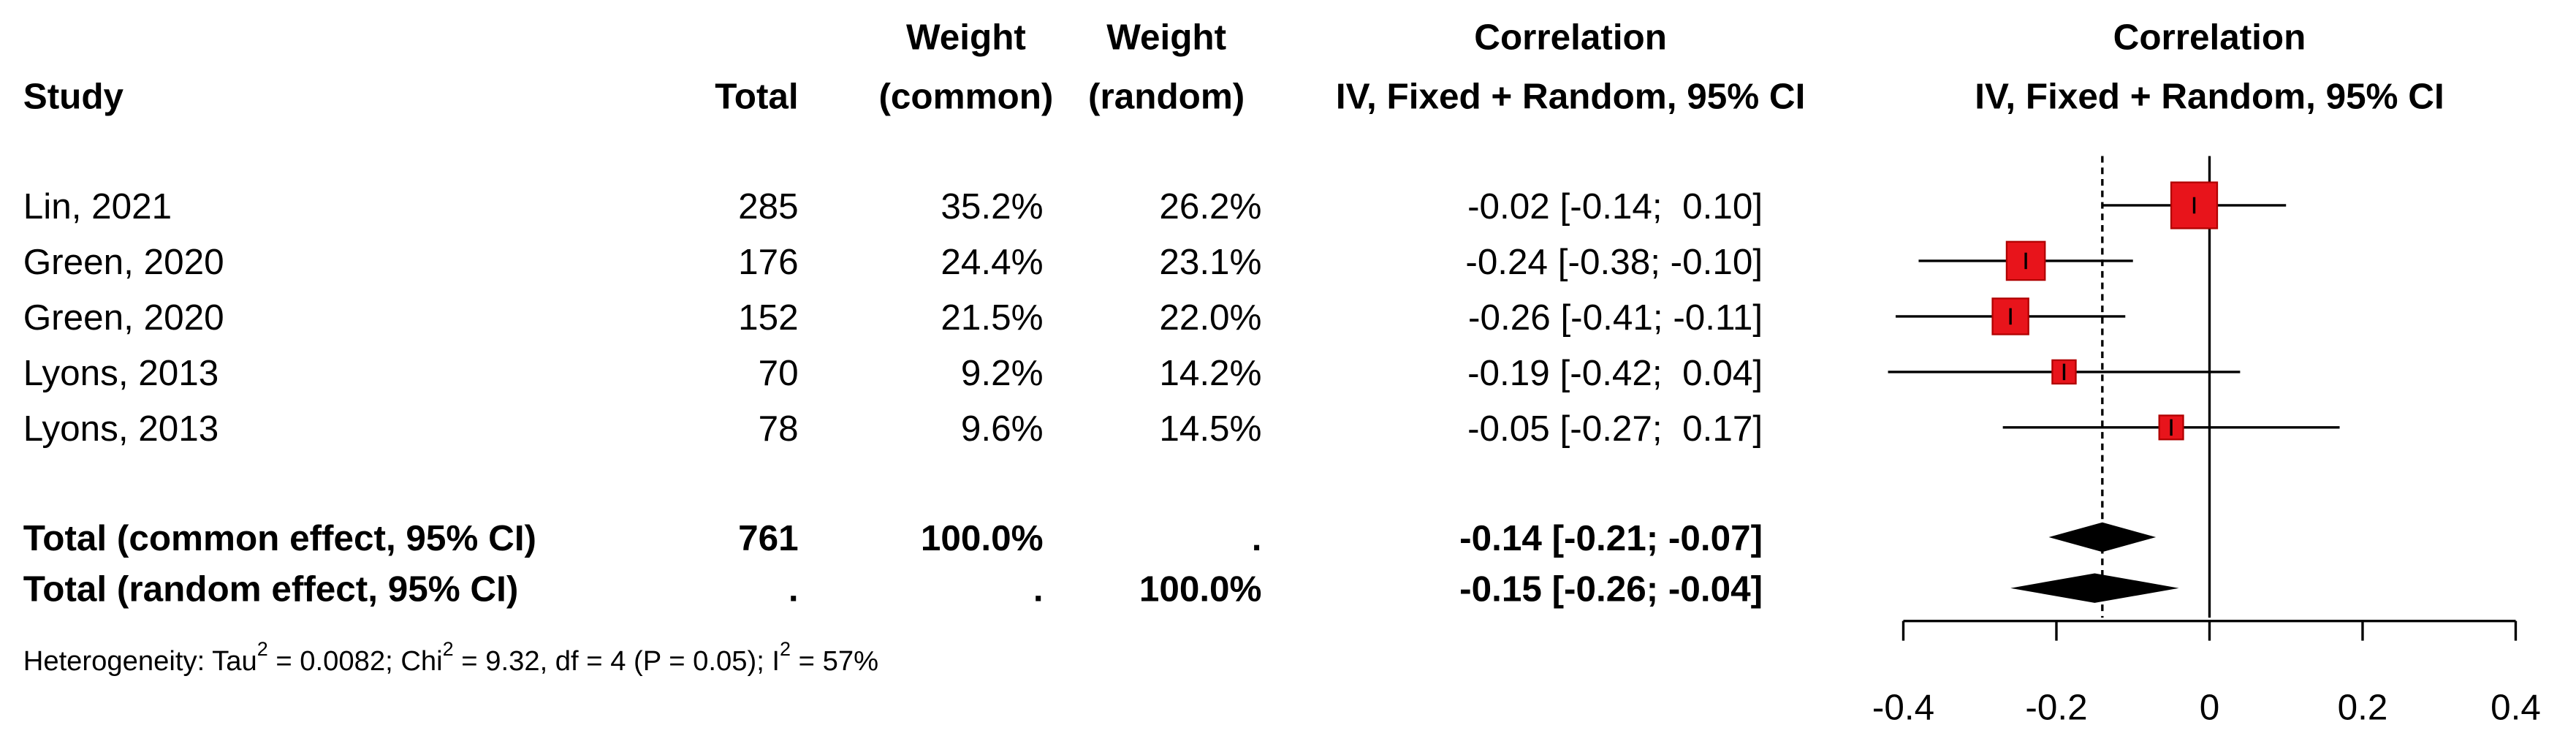  Describe the element at coordinates (140, 661) in the screenshot. I see `heterogeneity-text: Heterogeneity: Tau` at that location.